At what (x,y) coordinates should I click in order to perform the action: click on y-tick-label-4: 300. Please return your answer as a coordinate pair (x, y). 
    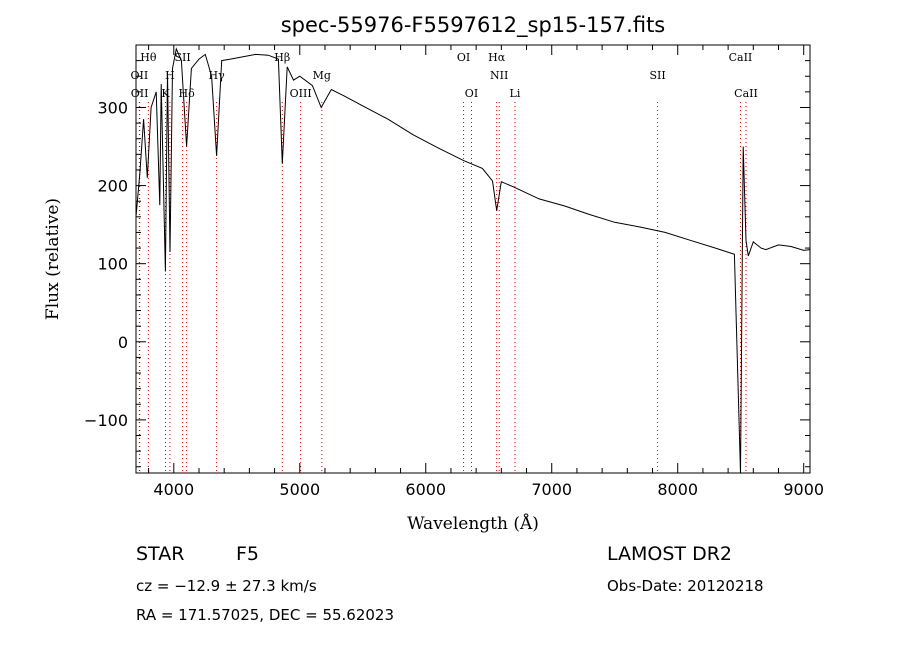
    Looking at the image, I should click on (112, 107).